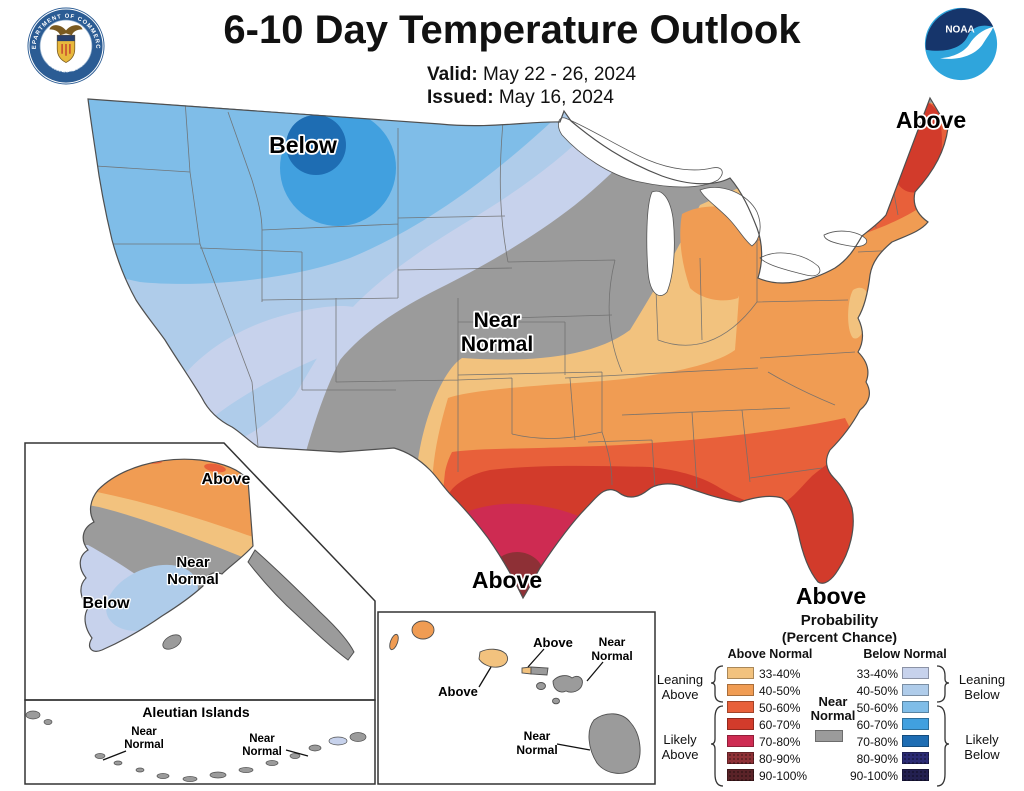 The width and height of the screenshot is (1024, 791). Describe the element at coordinates (196, 746) in the screenshot. I see `aleutian-islands` at that location.